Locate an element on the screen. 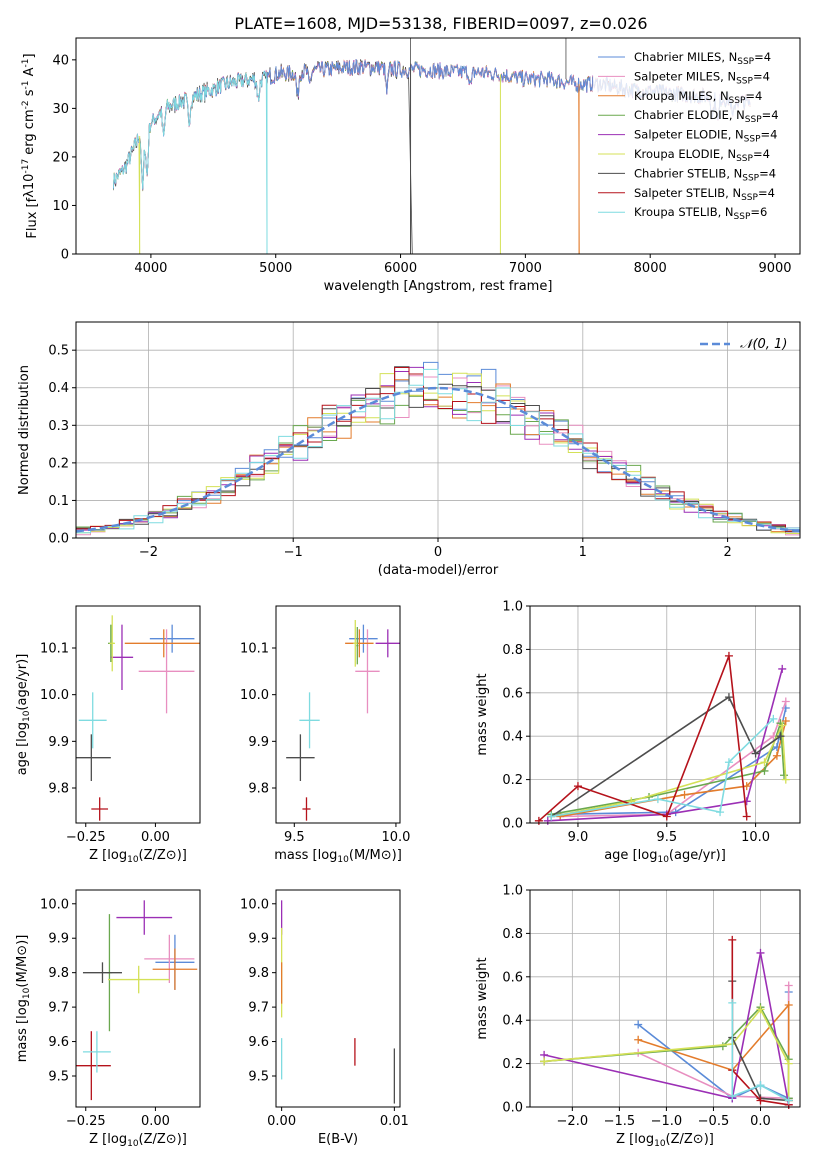 The height and width of the screenshot is (1174, 819). weight-series-salpeter-elodie is located at coordinates (665, 744).